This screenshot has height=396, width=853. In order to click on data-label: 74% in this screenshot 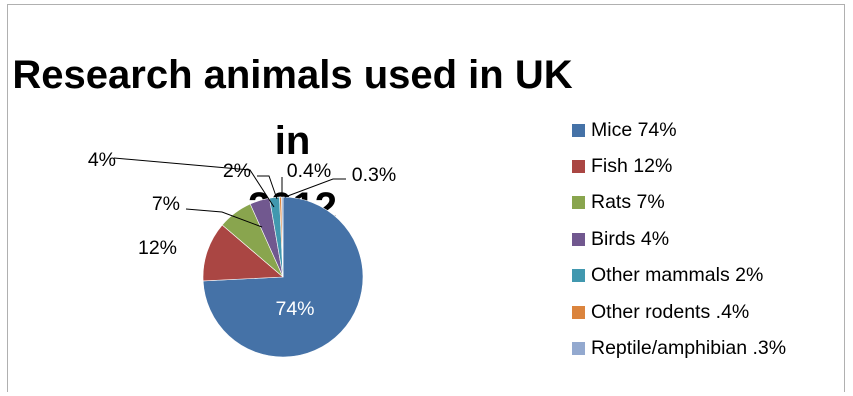, I will do `click(294, 309)`.